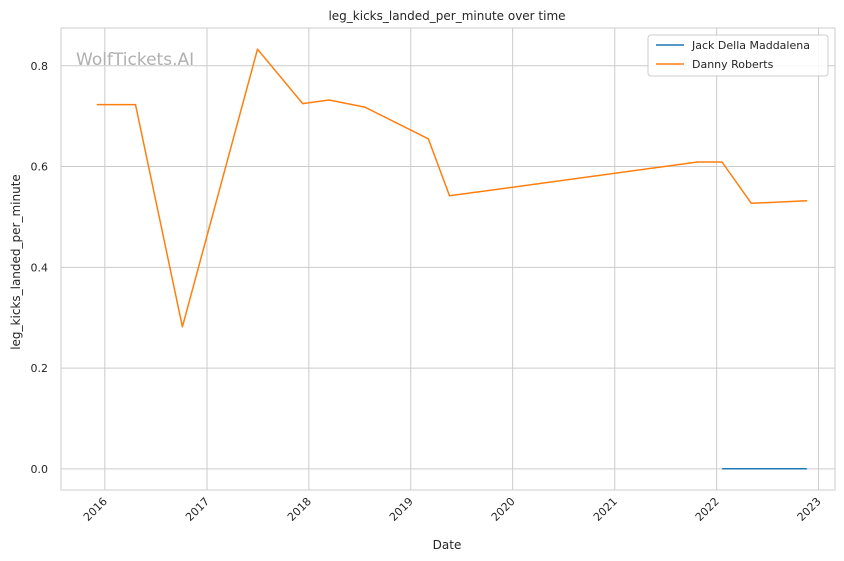 The height and width of the screenshot is (561, 844). Describe the element at coordinates (135, 60) in the screenshot. I see `watermark: WolfTickets.AI` at that location.